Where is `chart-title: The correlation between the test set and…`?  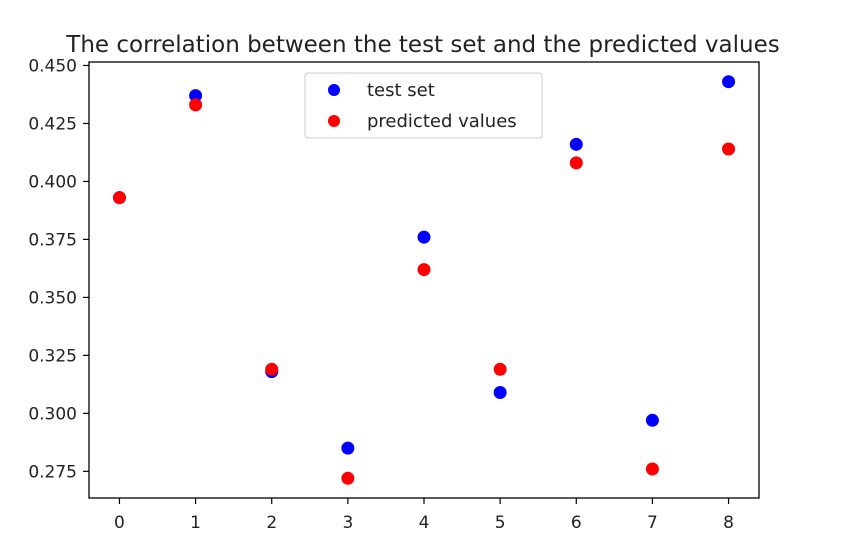 chart-title: The correlation between the test set and… is located at coordinates (422, 45).